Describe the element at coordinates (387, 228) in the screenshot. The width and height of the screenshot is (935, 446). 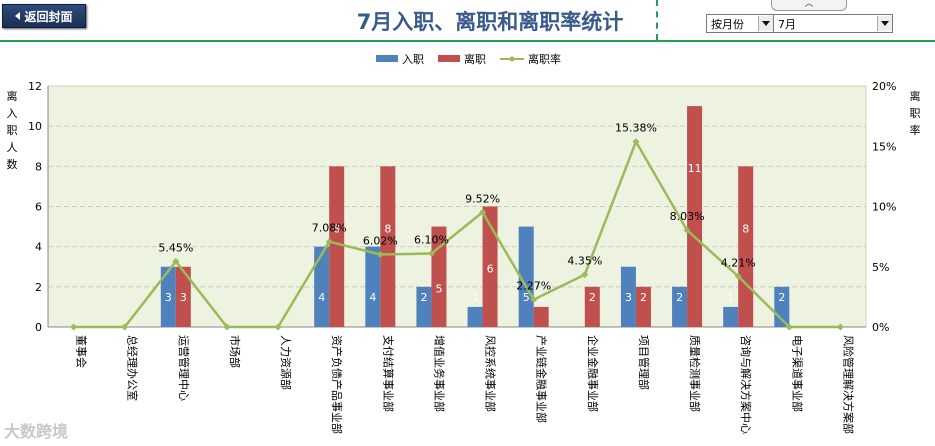
I see `bar-label-leave: 8` at that location.